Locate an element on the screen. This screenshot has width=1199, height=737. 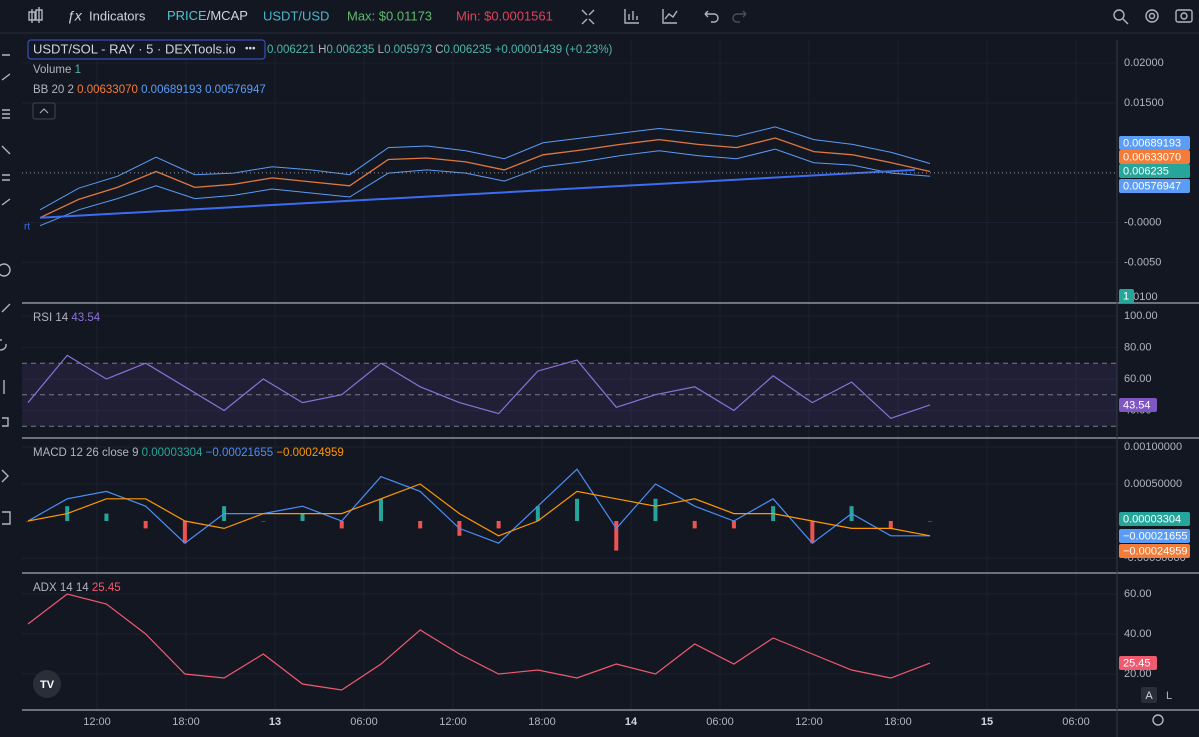
adx-value: 25.45 is located at coordinates (106, 588).